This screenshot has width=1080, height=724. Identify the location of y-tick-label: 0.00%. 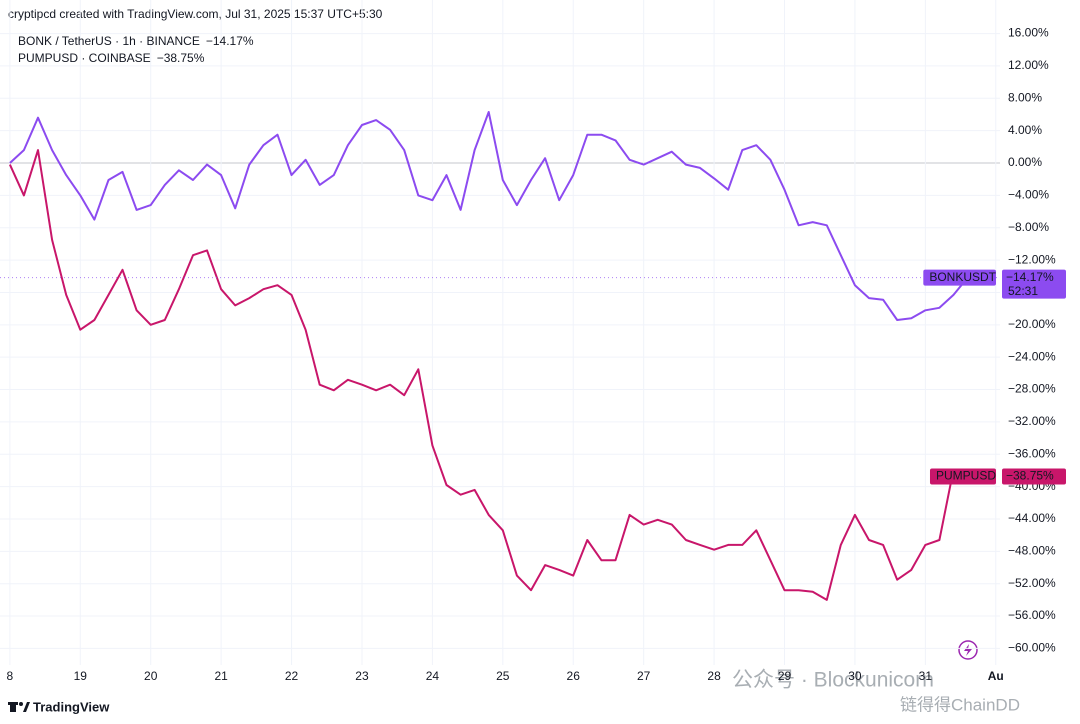
(1025, 162).